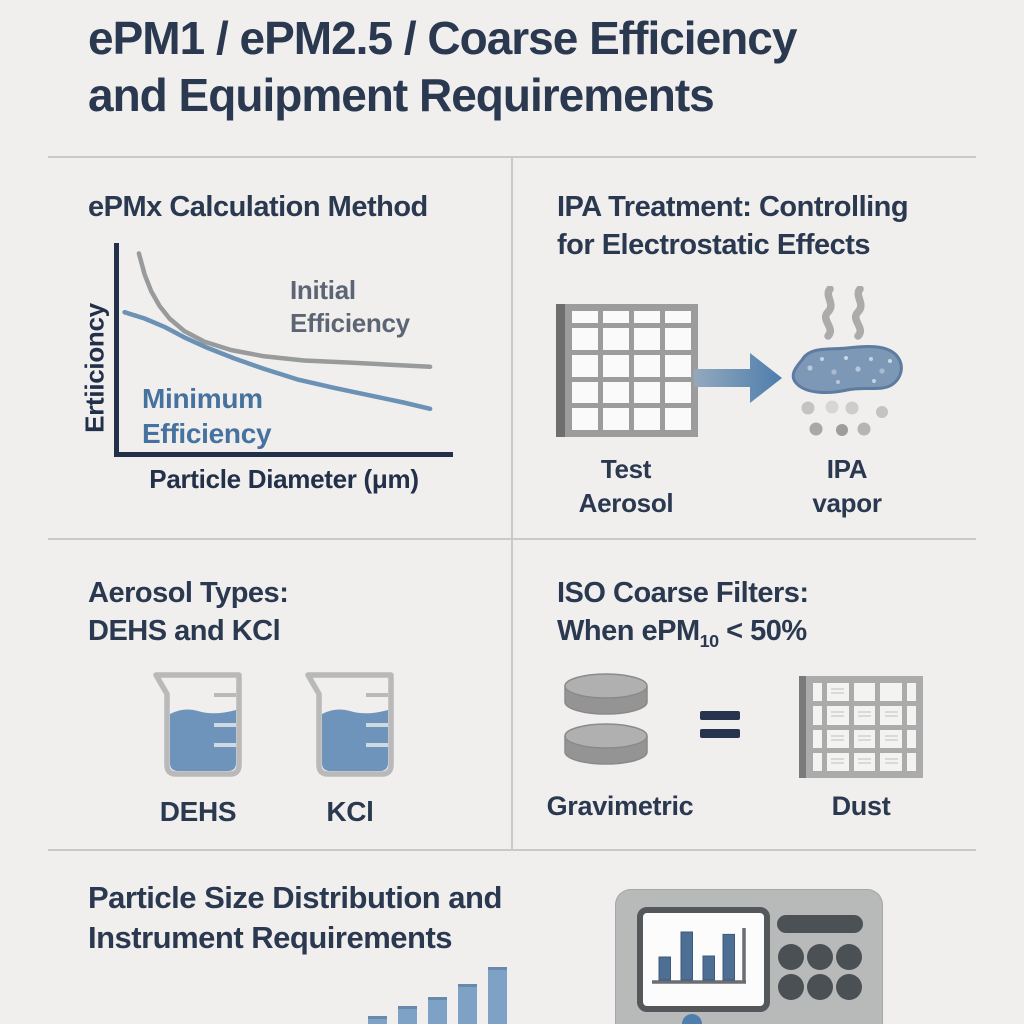  Describe the element at coordinates (861, 727) in the screenshot. I see `dust-filter-panel-icon` at that location.